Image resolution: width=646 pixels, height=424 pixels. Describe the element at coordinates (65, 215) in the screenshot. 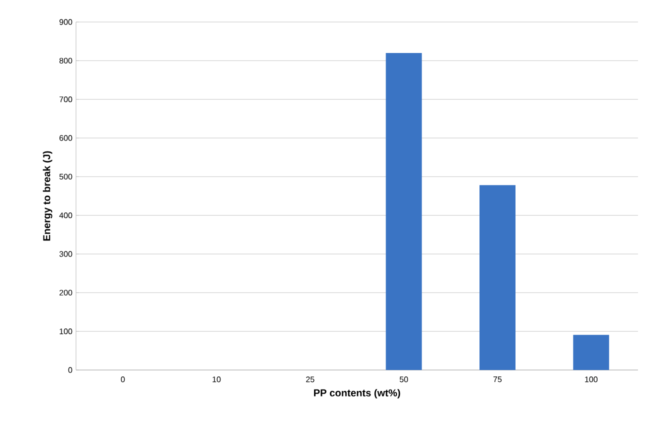

I see `y-tick-label: 400` at that location.